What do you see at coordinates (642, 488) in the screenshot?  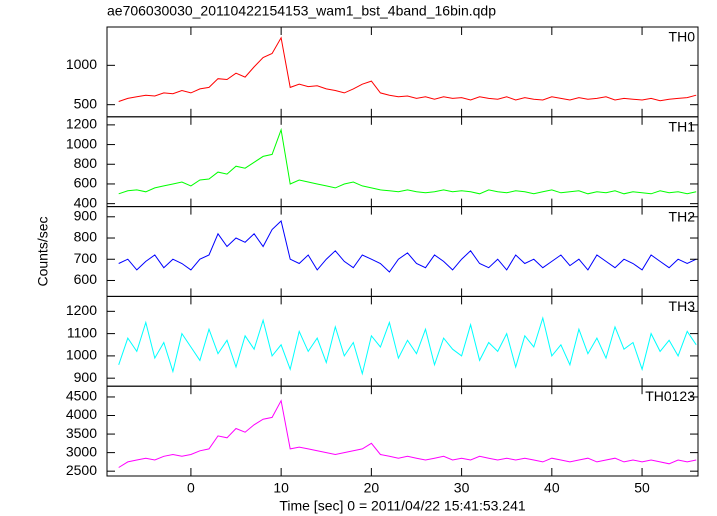 I see `x-tick-label: 50` at bounding box center [642, 488].